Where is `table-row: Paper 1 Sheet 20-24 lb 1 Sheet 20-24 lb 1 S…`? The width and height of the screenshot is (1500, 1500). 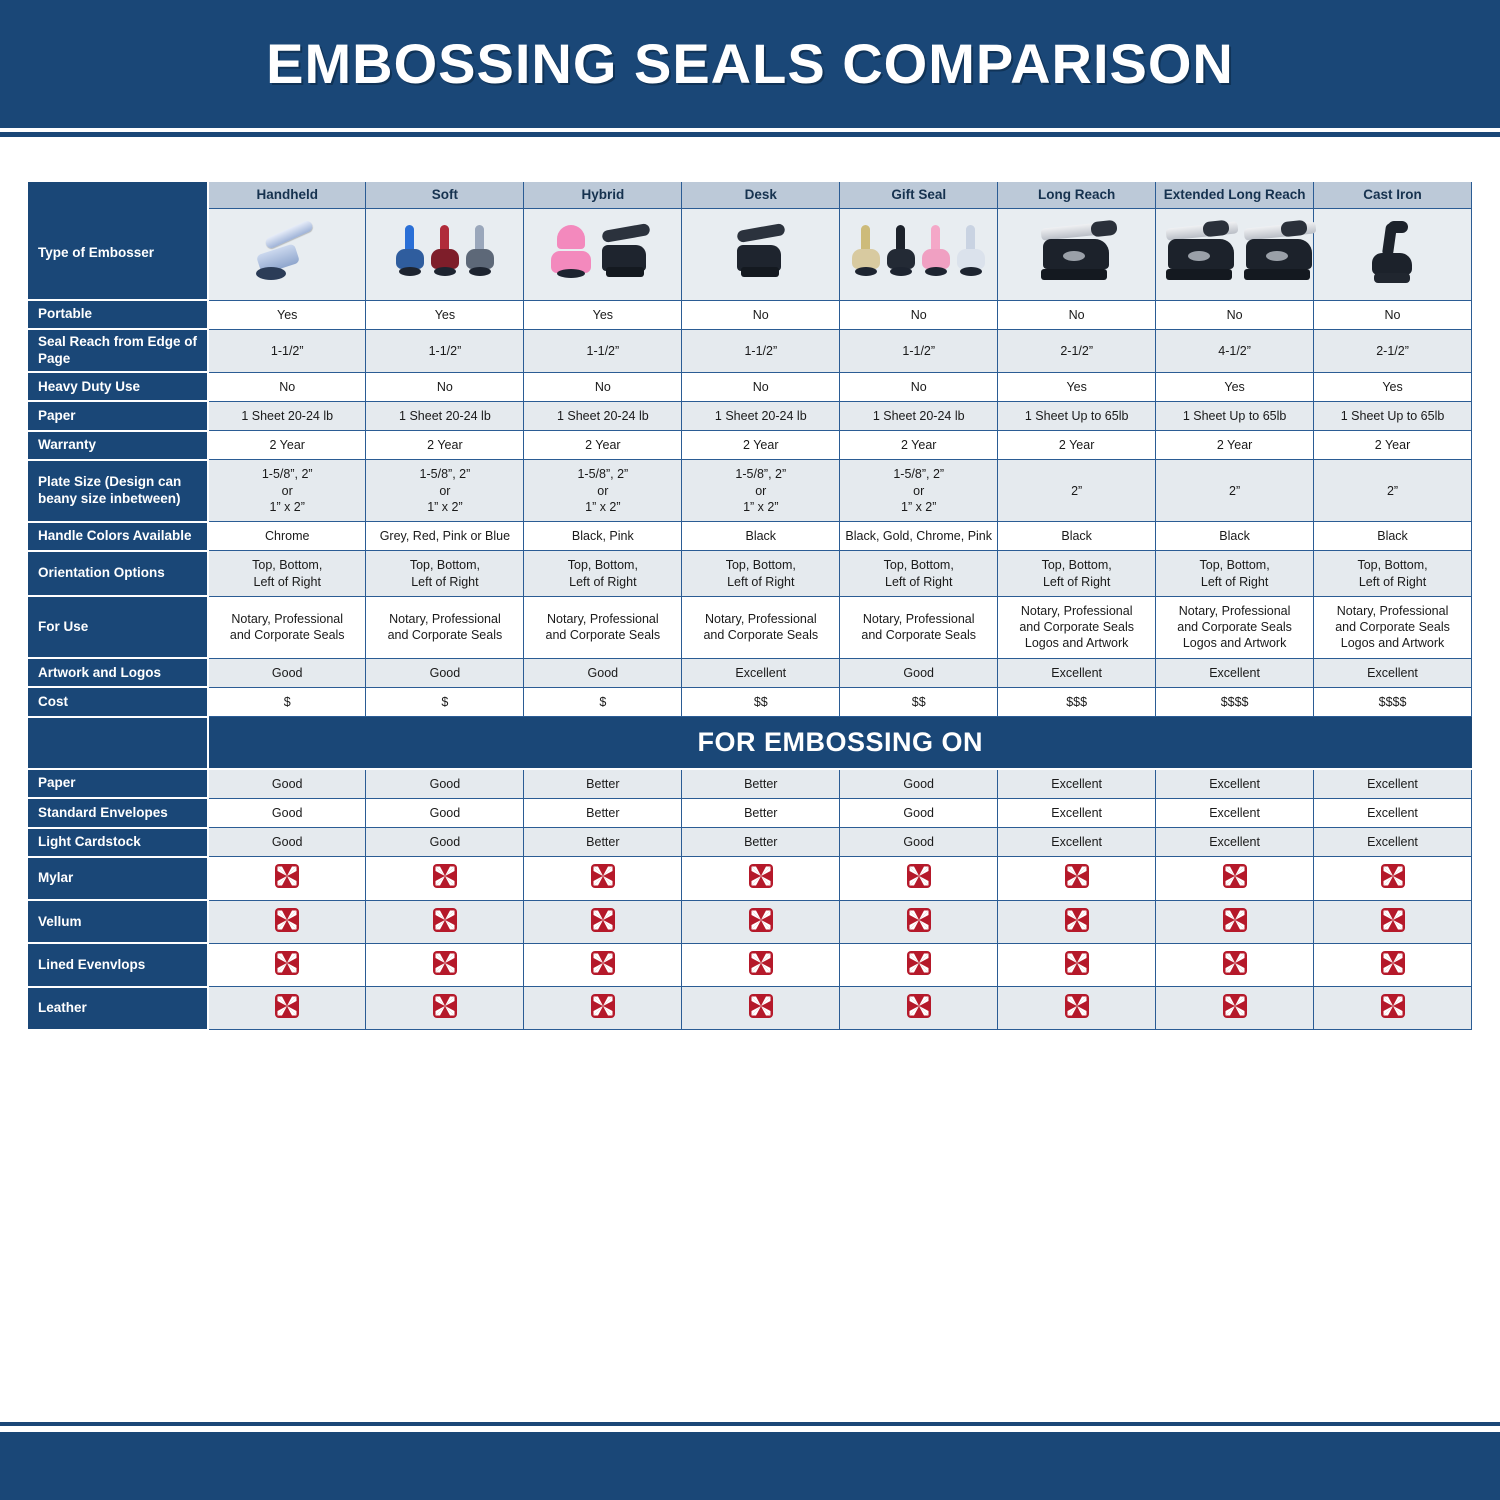
table-row: Paper 1 Sheet 20-24 lb 1 Sheet 20-24 lb 1 S… is located at coordinates (750, 416).